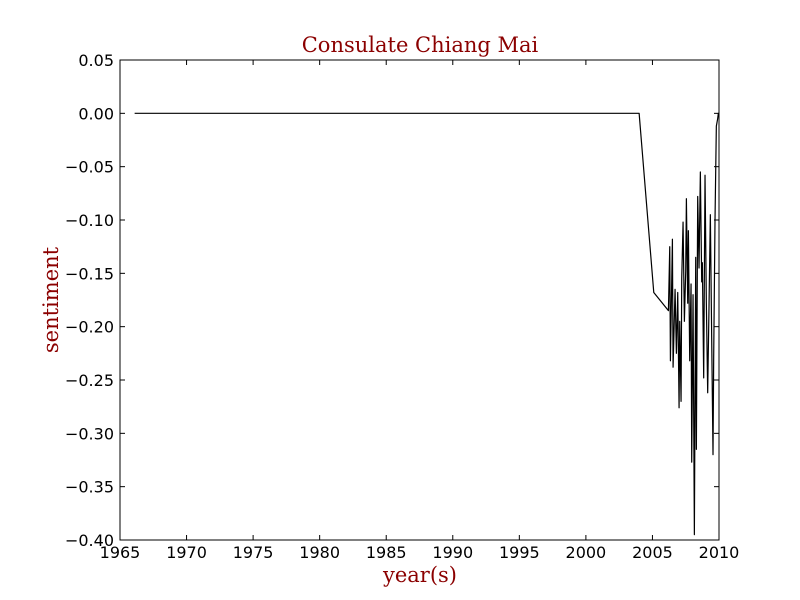 The image size is (800, 600). I want to click on x-tick-label: 2000, so click(586, 552).